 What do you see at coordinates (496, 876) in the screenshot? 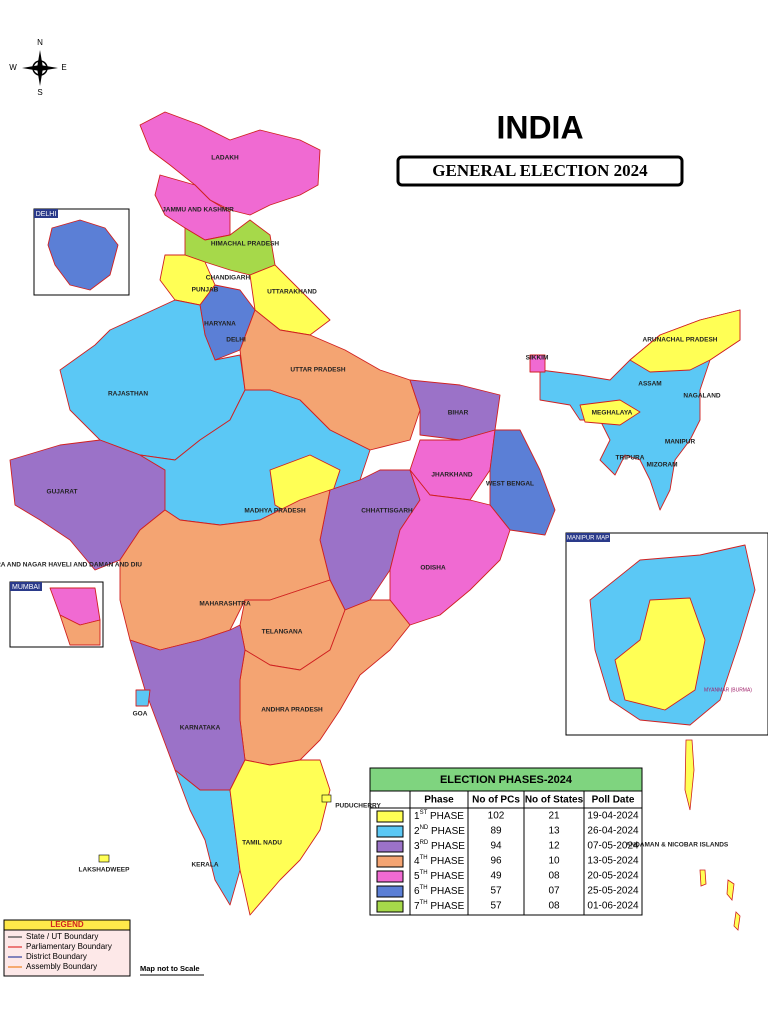
I see `cell-pcs: 49` at bounding box center [496, 876].